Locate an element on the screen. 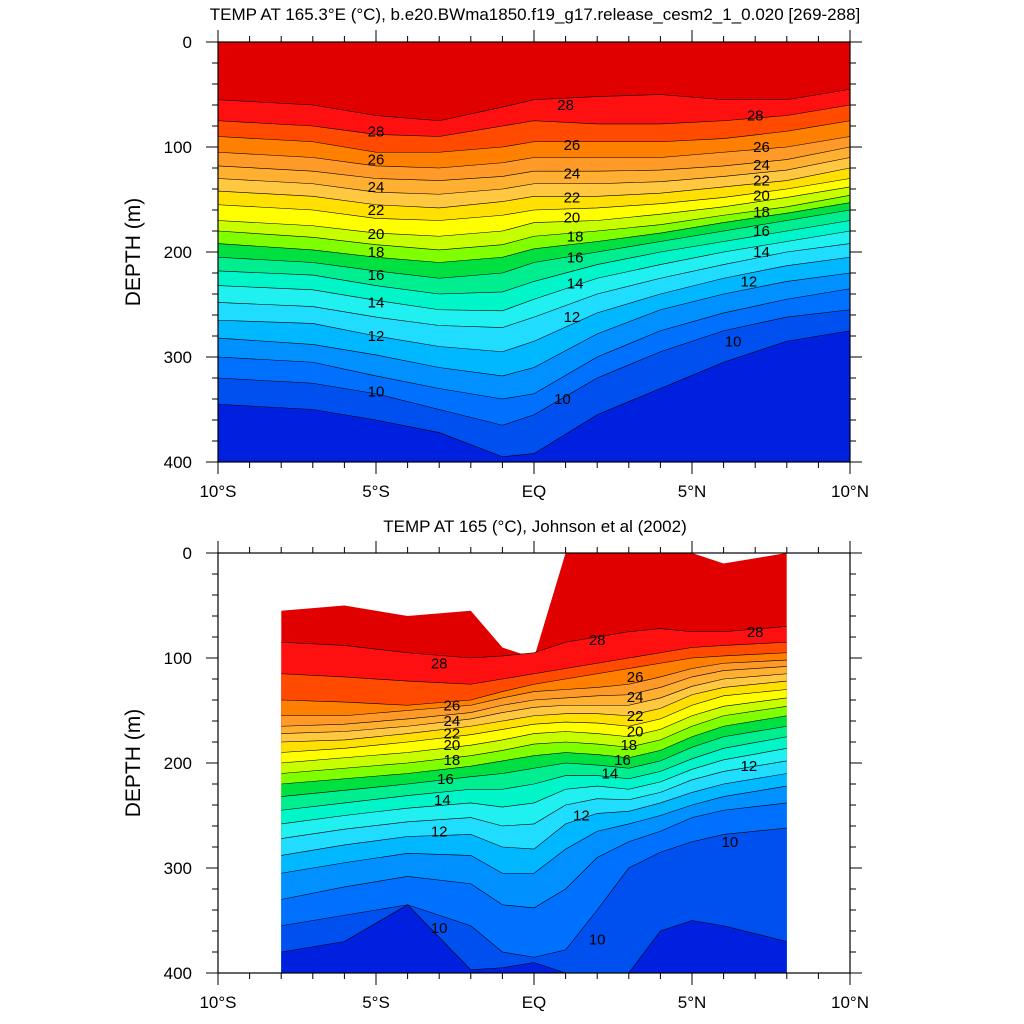 Image resolution: width=1024 pixels, height=1024 pixels. top-panel-y-axis-label: DEPTH (m) is located at coordinates (133, 252).